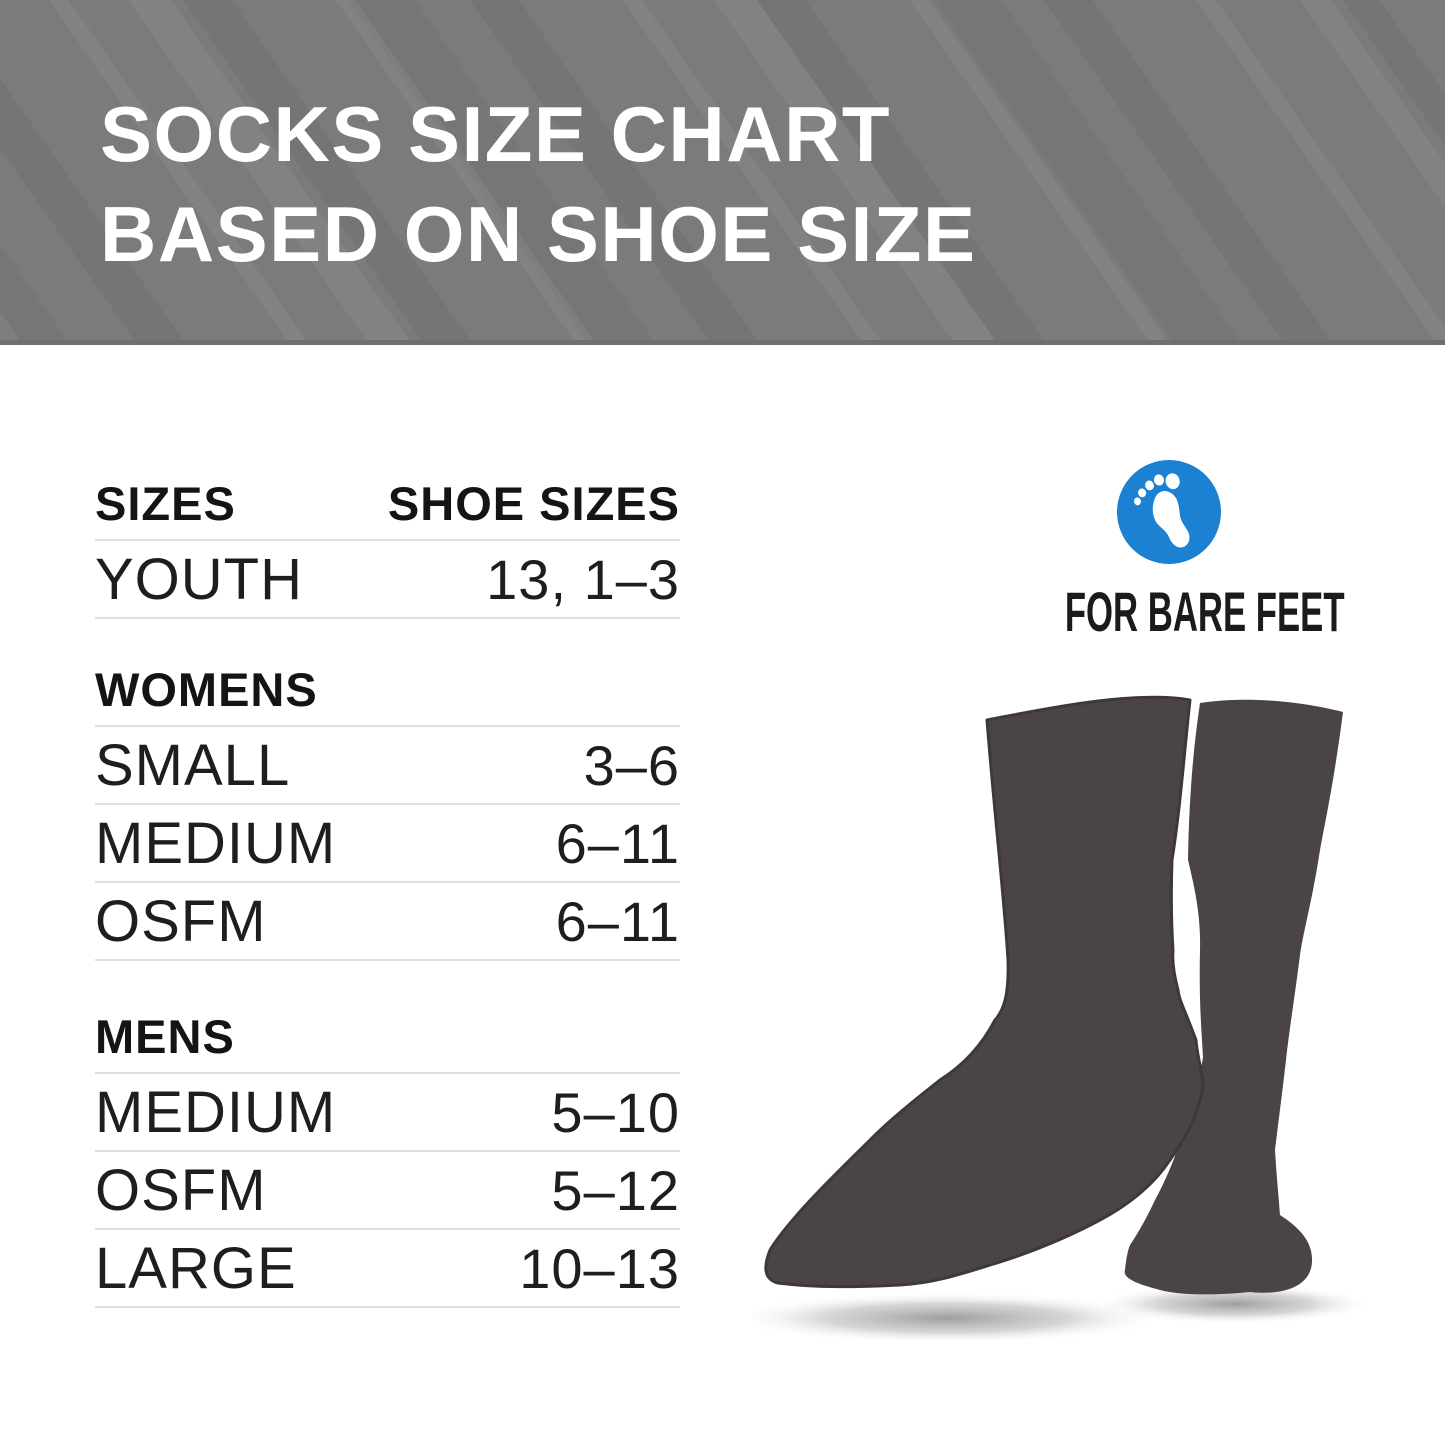  I want to click on table-row-mens-medium: MEDIUM 5–10, so click(387, 1113).